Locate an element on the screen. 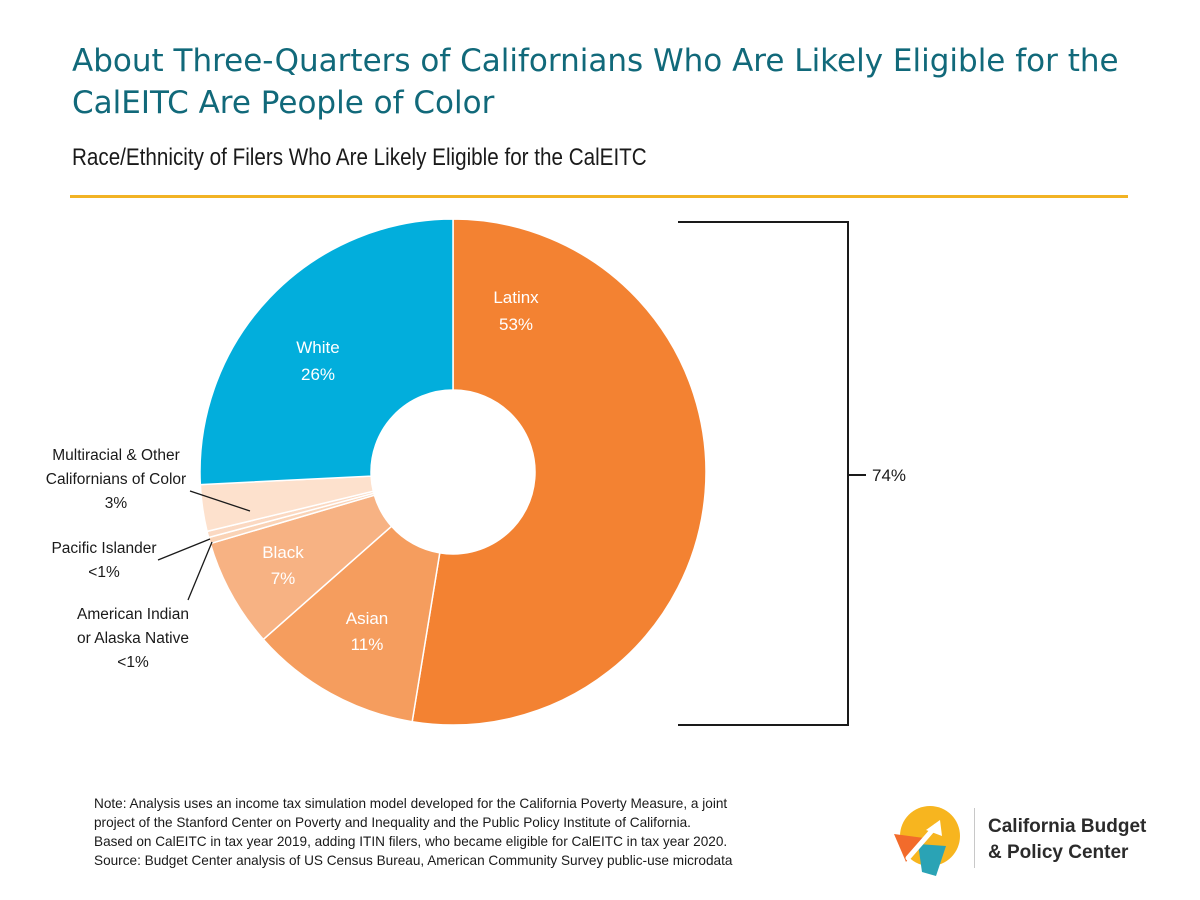 The width and height of the screenshot is (1200, 900). logo-wordmark: California Budget & Policy Center is located at coordinates (1067, 840).